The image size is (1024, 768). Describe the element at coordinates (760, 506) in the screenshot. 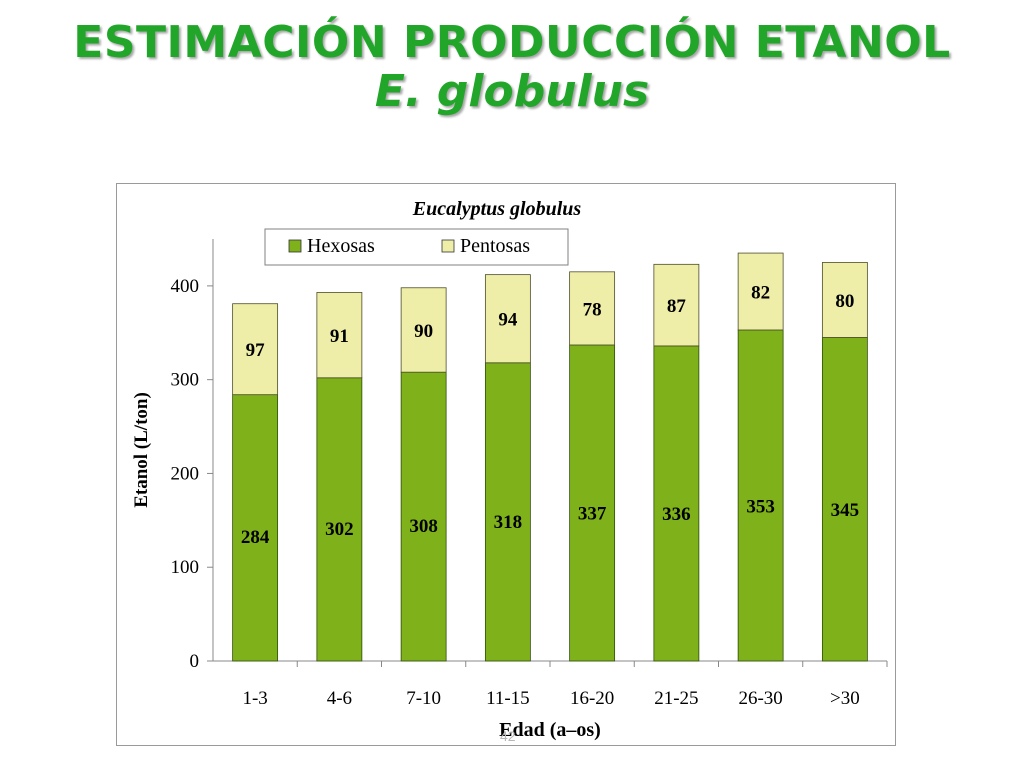

I see `data-label-hexosas: 353` at that location.